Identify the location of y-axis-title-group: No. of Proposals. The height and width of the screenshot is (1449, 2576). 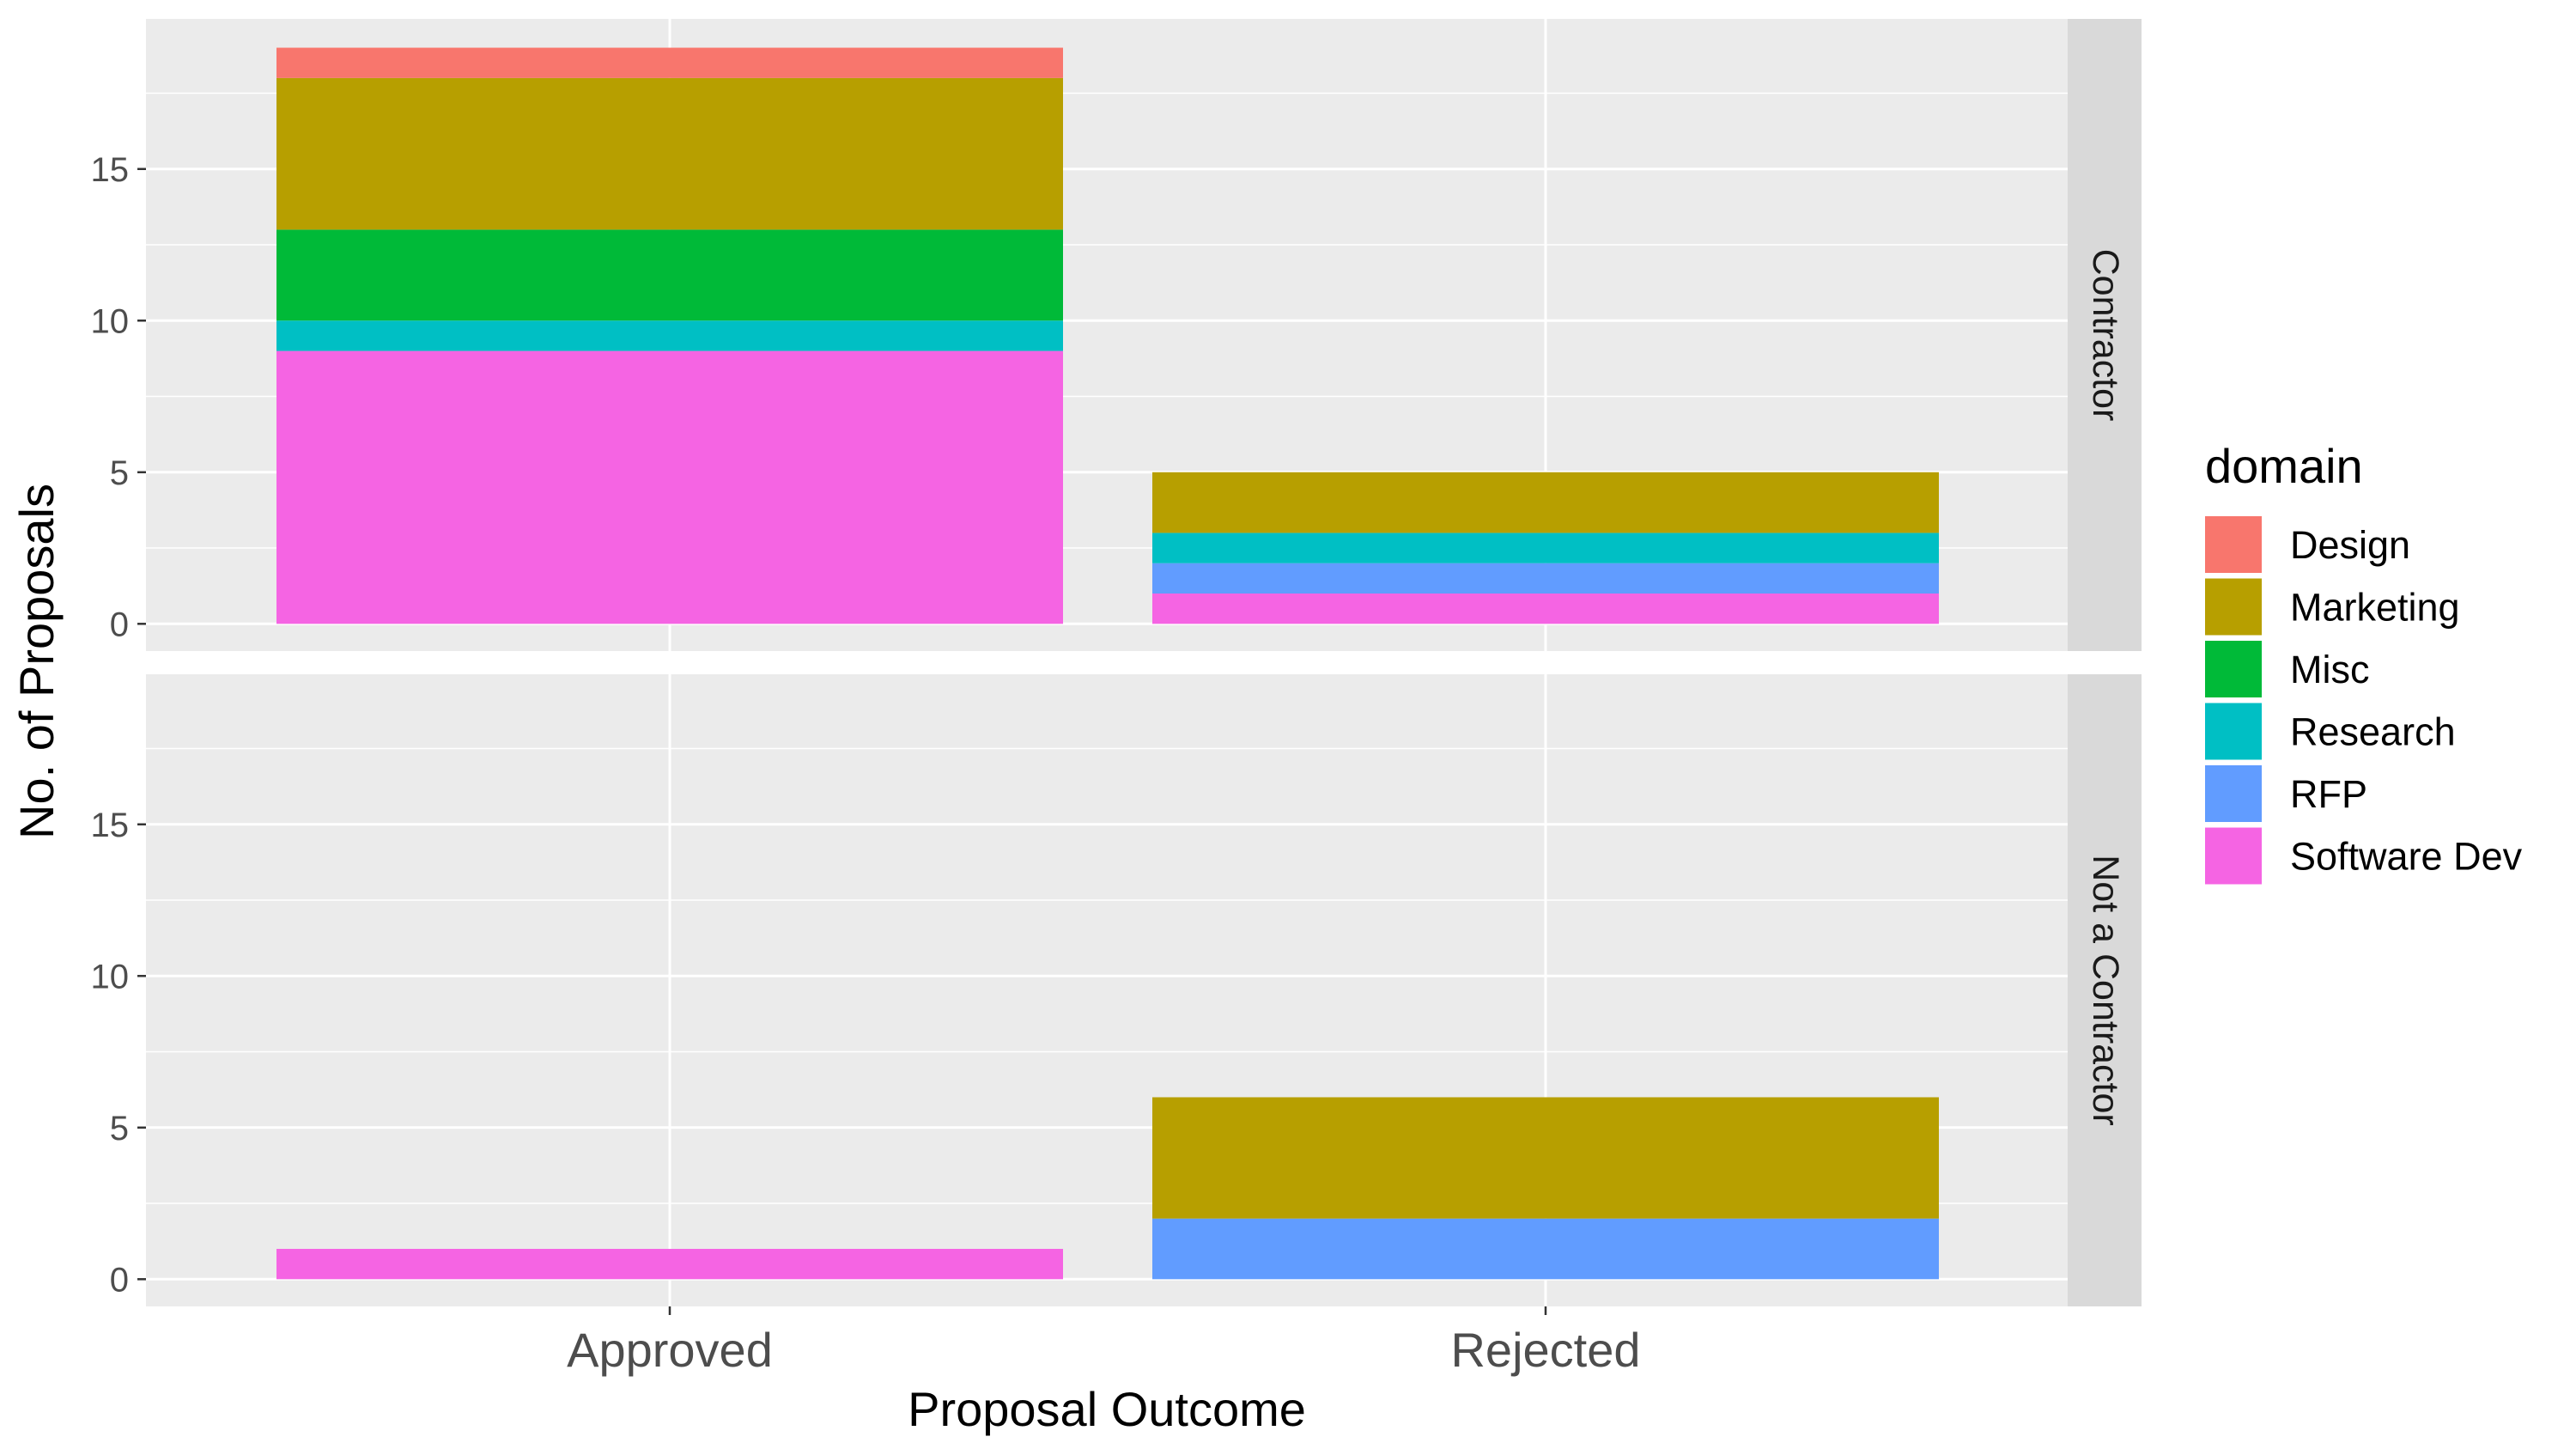
(36, 661).